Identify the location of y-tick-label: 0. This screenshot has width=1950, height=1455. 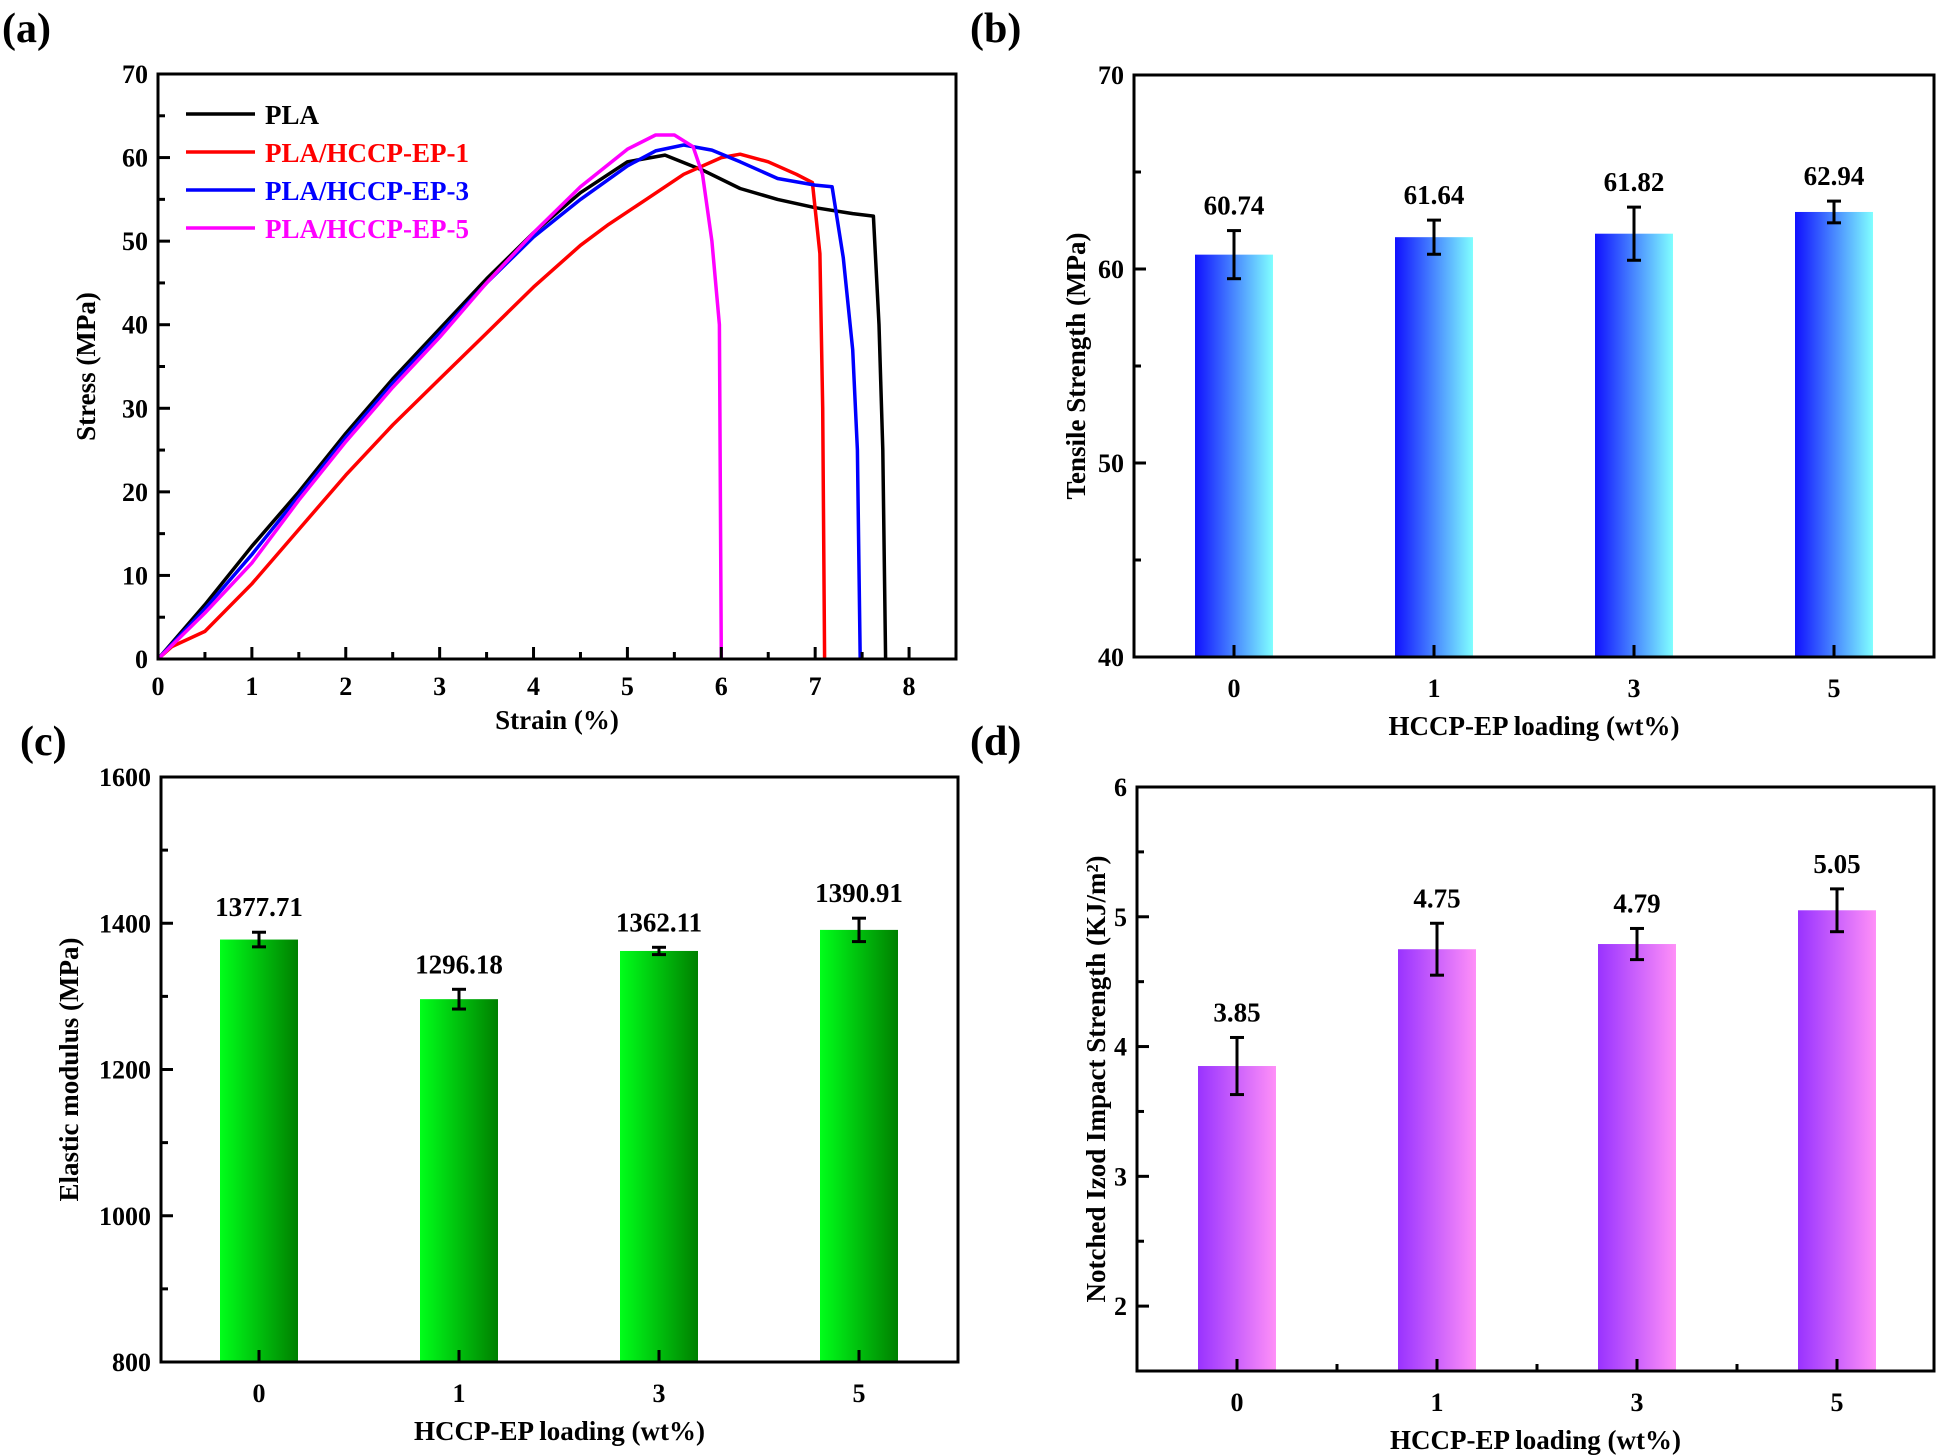
(141, 659).